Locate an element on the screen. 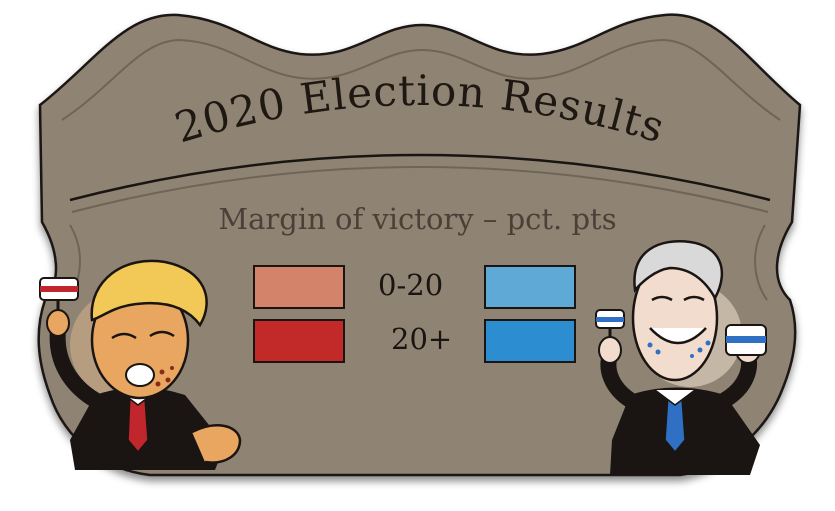  legend-swatch-right-20-plus is located at coordinates (530, 341).